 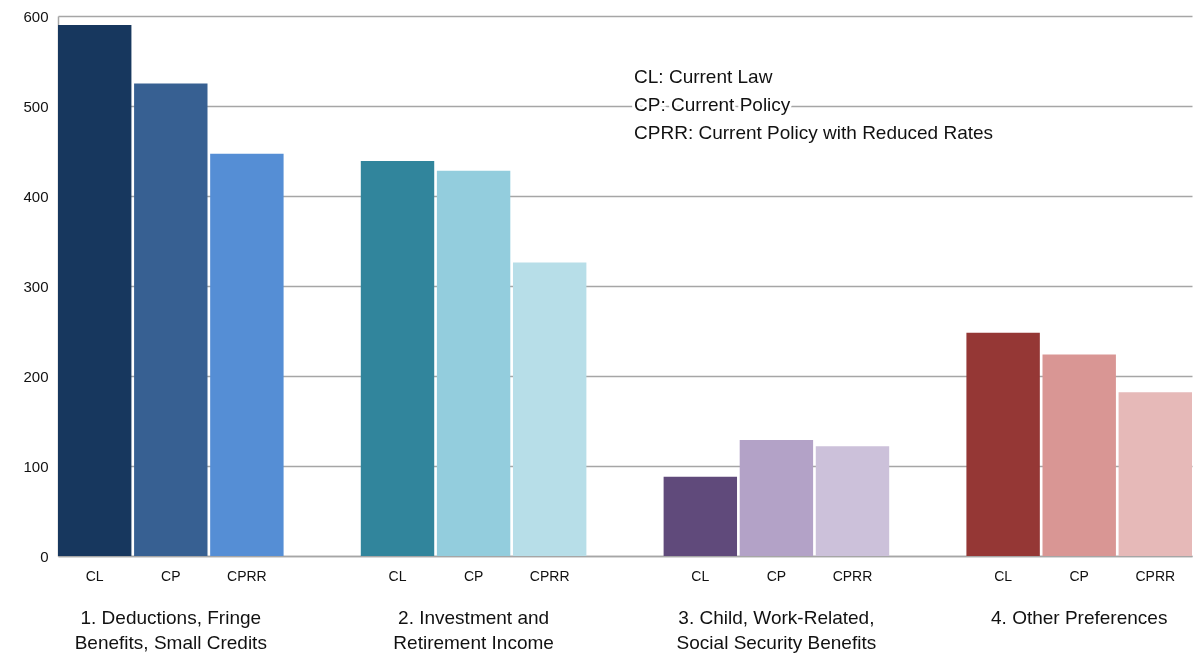 What do you see at coordinates (712, 104) in the screenshot?
I see `annotation: CP: Current Policy` at bounding box center [712, 104].